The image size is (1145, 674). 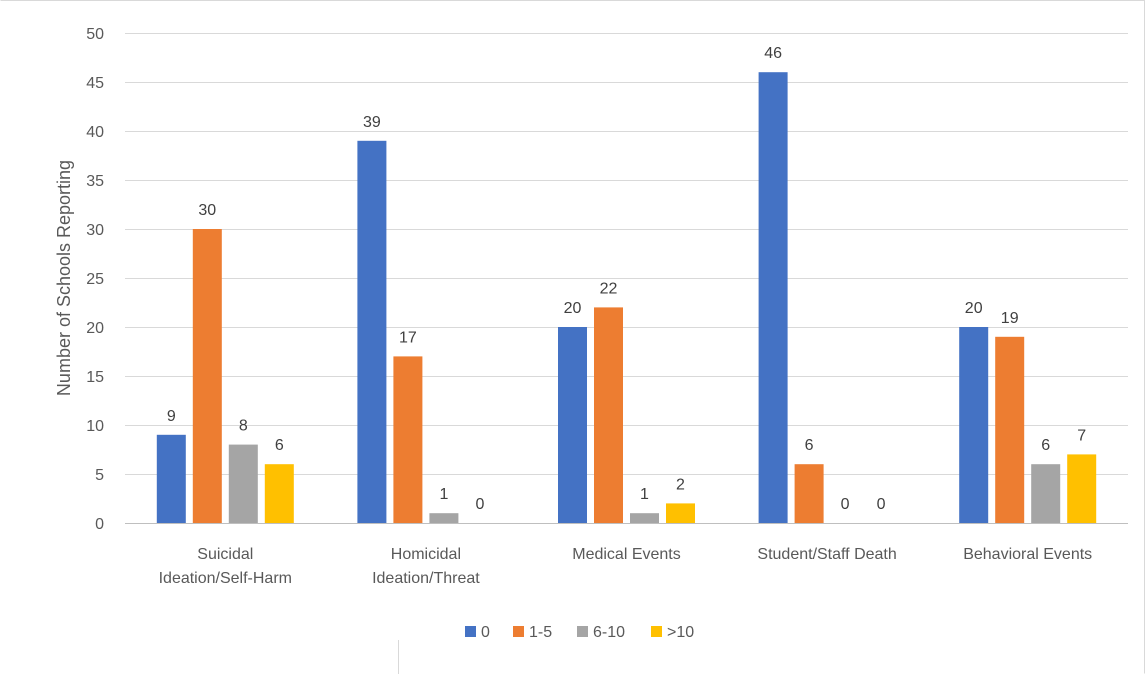 What do you see at coordinates (225, 578) in the screenshot?
I see `x-category-label: Ideation/Self-Harm` at bounding box center [225, 578].